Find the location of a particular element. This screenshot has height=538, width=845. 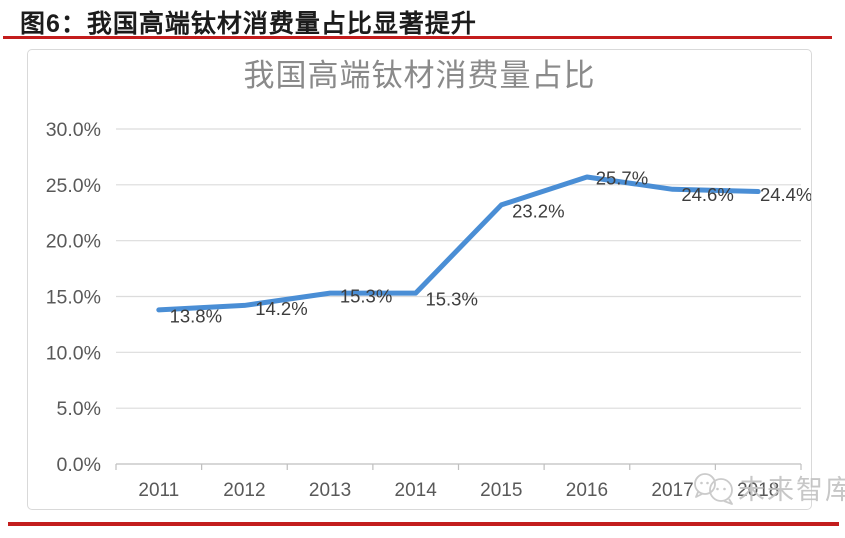

data-label: 23.2% is located at coordinates (538, 210).